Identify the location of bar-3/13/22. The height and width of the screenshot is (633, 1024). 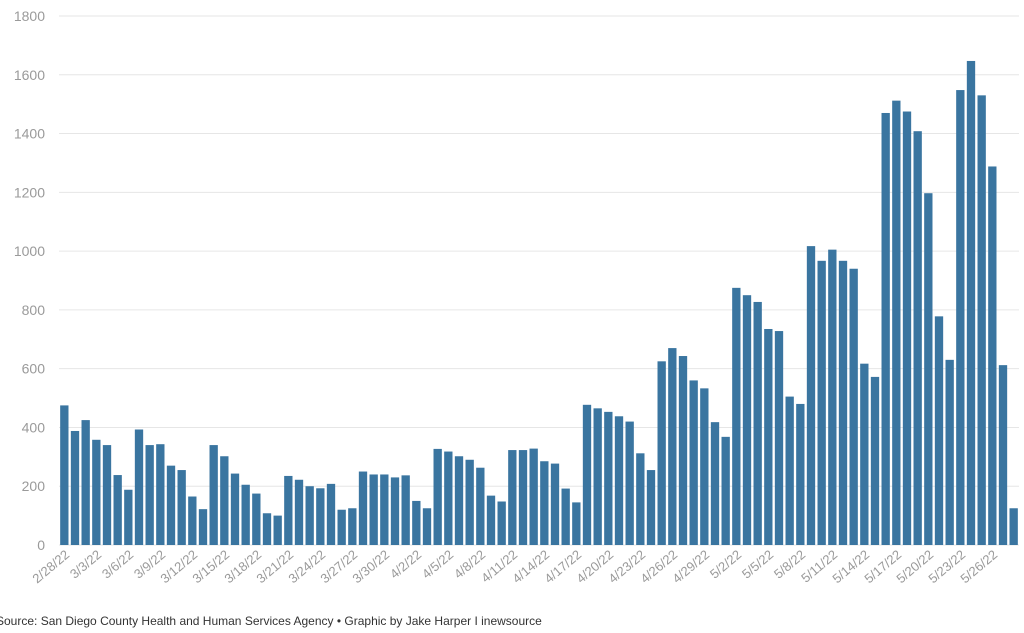
(203, 527).